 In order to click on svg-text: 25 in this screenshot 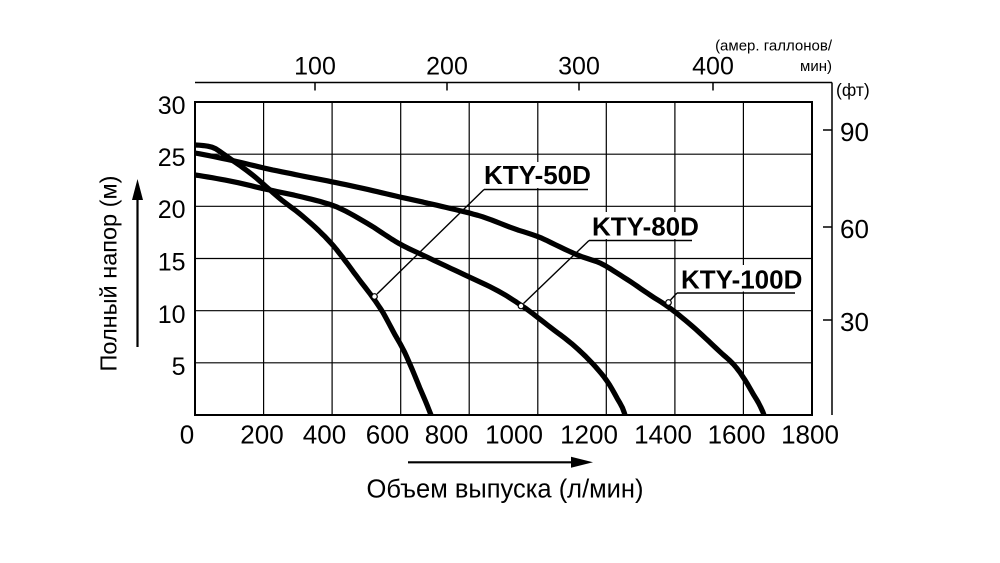, I will do `click(172, 158)`.